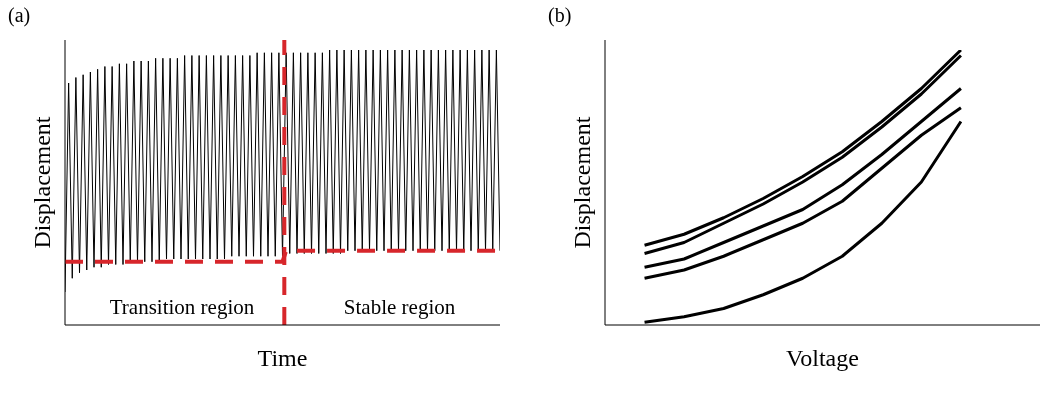 Image resolution: width=1063 pixels, height=402 pixels. I want to click on x-axis-title: Time, so click(282, 358).